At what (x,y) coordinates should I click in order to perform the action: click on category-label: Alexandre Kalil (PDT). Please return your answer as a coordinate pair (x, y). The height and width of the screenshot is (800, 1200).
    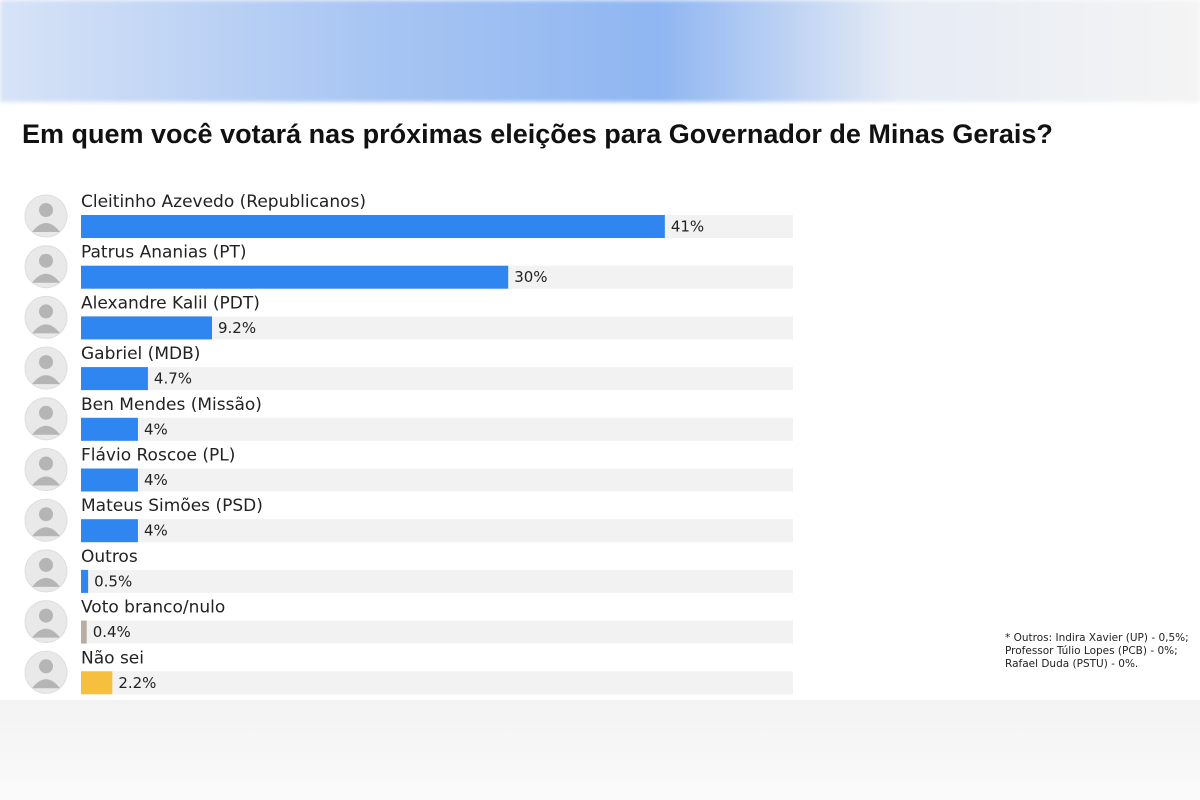
    Looking at the image, I should click on (170, 303).